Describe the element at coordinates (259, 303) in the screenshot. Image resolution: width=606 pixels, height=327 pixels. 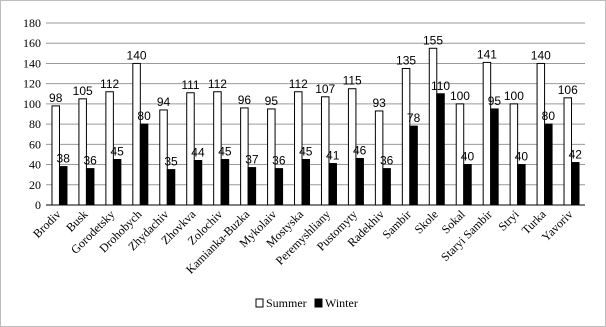
I see `legend-swatch-summer` at that location.